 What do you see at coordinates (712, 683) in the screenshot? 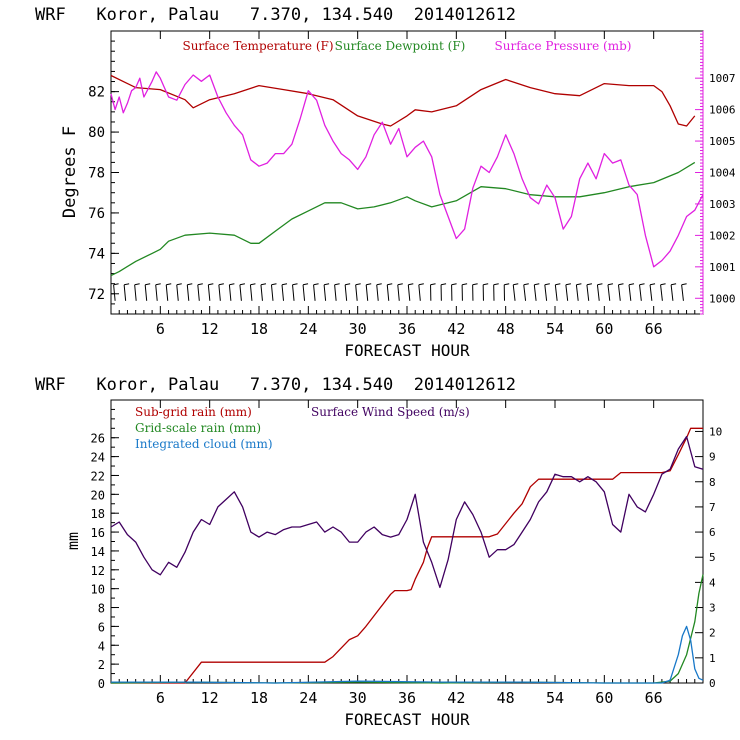
I see `y2-tick-label-0: 0` at bounding box center [712, 683].